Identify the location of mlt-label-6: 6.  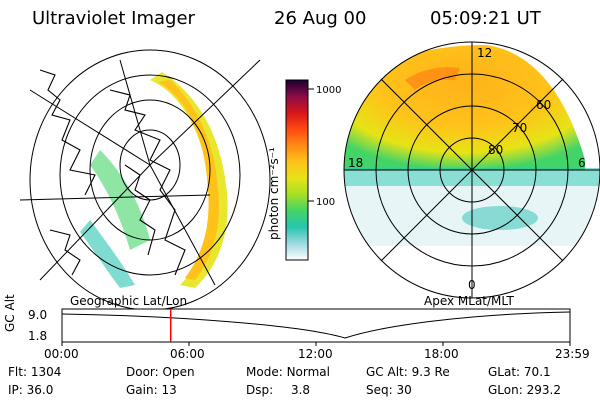
(582, 163).